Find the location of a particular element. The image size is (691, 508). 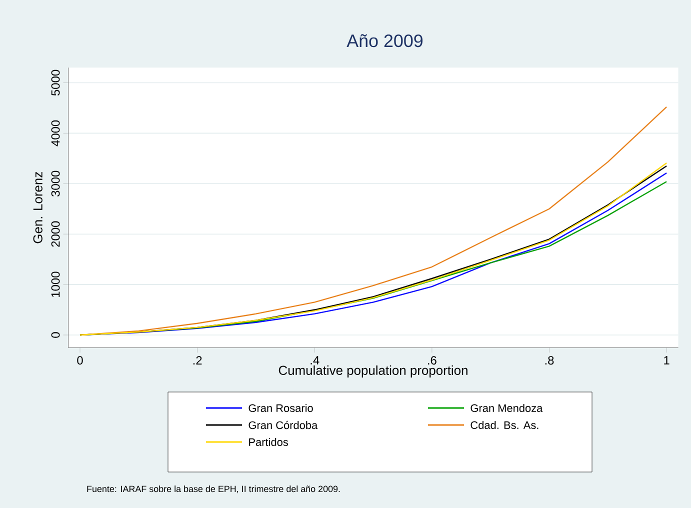

x-axis-title: Cumulative population proportion is located at coordinates (373, 371).